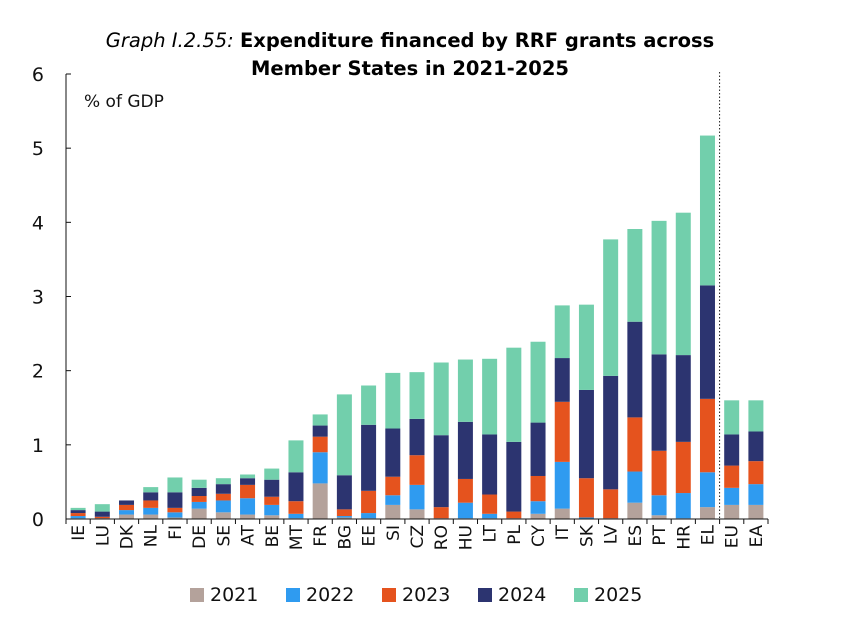  What do you see at coordinates (417, 514) in the screenshot?
I see `bar-segment-cz-2021` at bounding box center [417, 514].